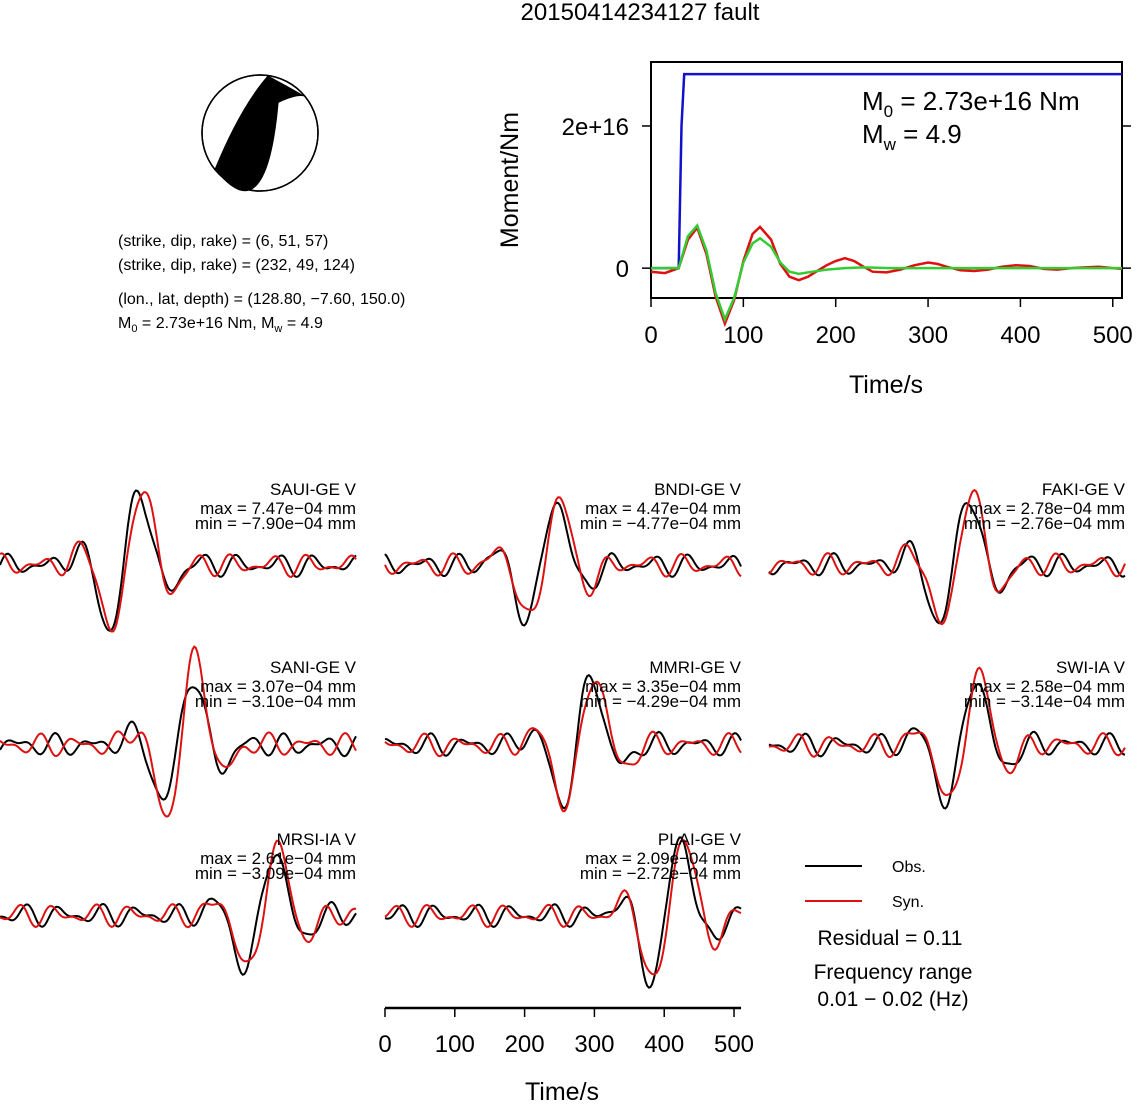  What do you see at coordinates (734, 1044) in the screenshot?
I see `waveform-xtick-label: 500` at bounding box center [734, 1044].